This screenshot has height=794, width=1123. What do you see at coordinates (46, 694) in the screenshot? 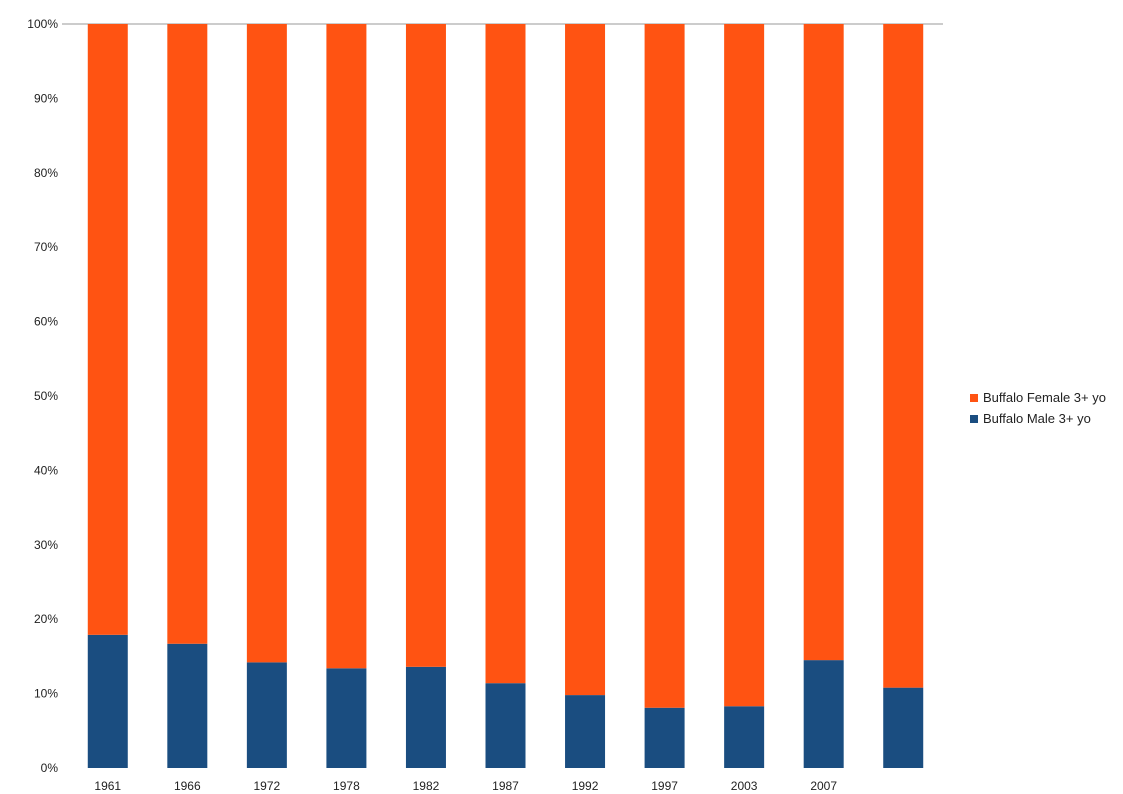
I see `y-tick-label: 10%` at bounding box center [46, 694].